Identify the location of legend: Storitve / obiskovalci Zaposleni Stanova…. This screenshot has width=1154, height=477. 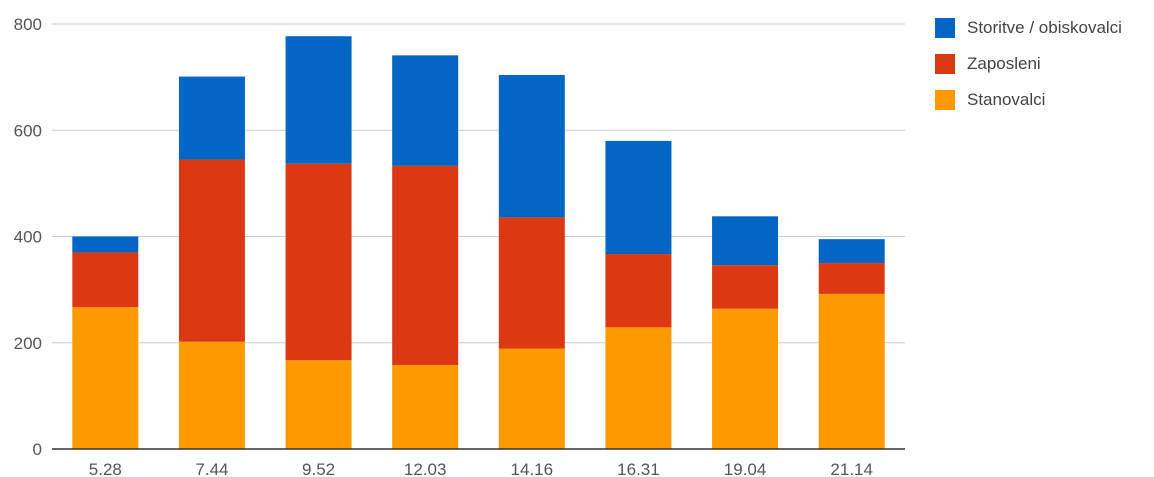
(1028, 64).